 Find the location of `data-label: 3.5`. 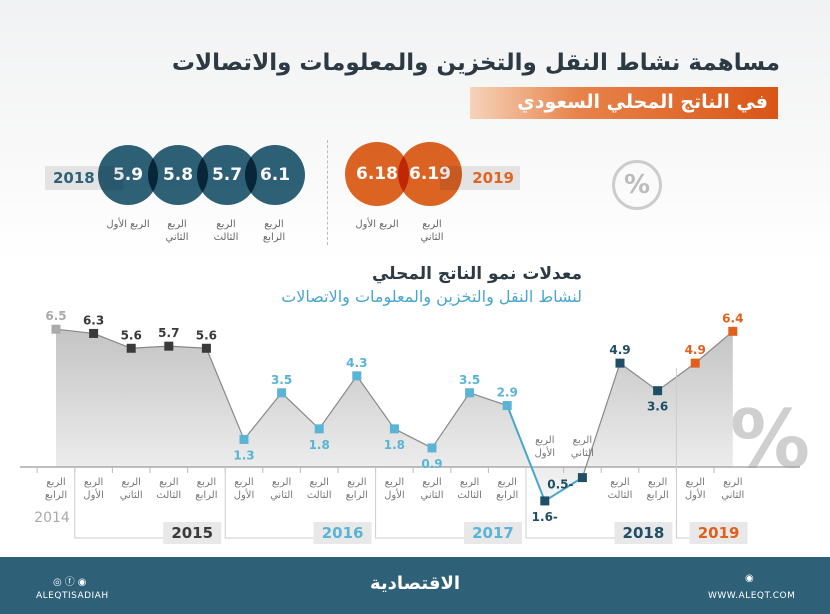

data-label: 3.5 is located at coordinates (281, 380).